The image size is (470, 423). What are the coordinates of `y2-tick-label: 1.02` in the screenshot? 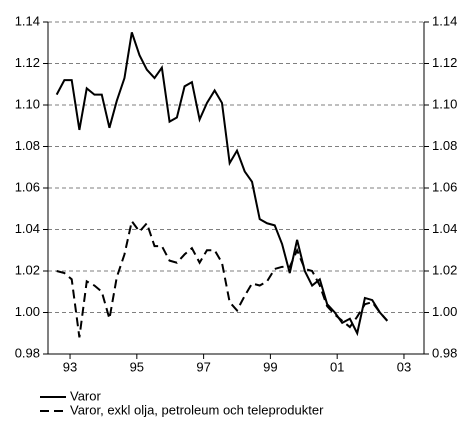 It's located at (444, 269).